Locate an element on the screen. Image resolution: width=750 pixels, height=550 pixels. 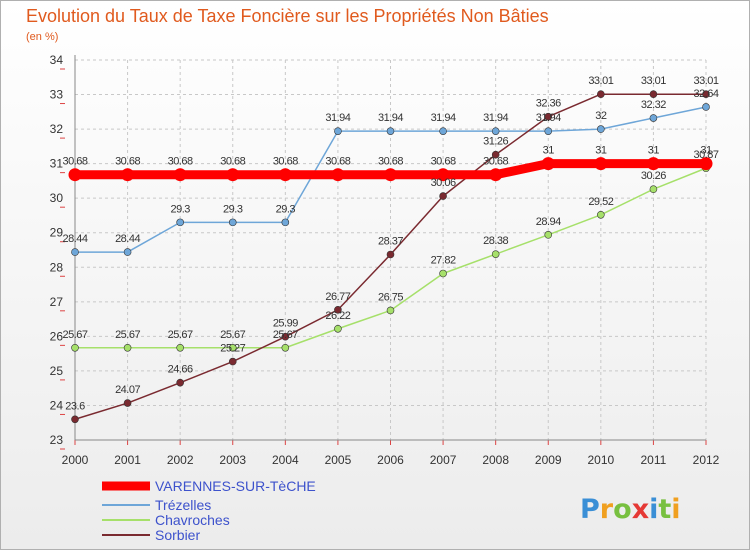
label-3-2008: 31.26 is located at coordinates (495, 142).